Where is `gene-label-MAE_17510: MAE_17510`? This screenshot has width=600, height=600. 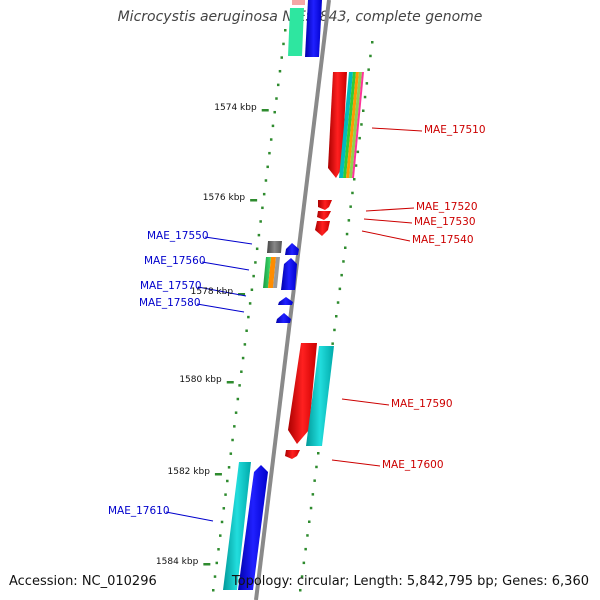 gene-label-MAE_17510: MAE_17510 is located at coordinates (455, 130).